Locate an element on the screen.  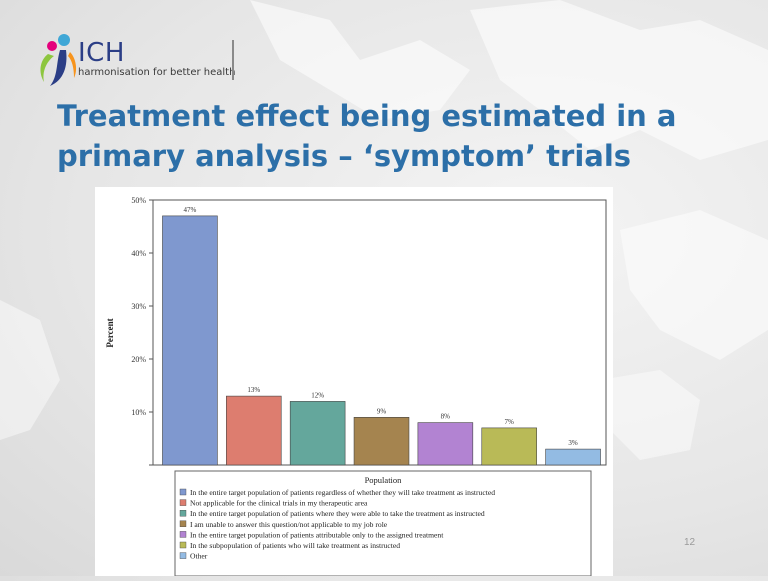
y-tick-label: 50% is located at coordinates (138, 200).